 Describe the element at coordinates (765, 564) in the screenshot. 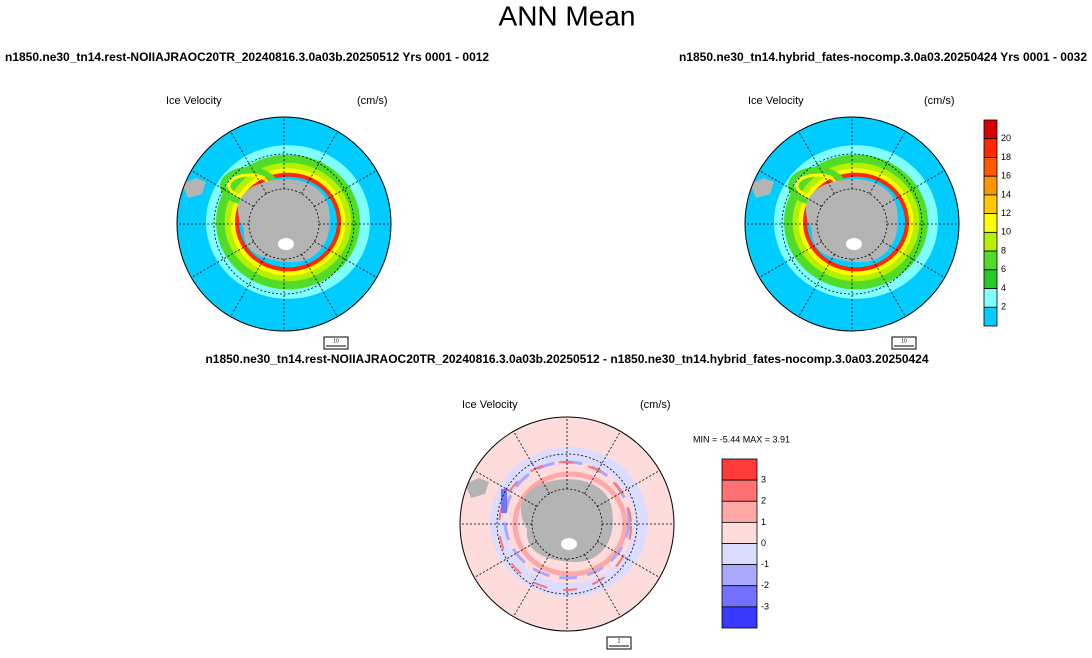

I see `colorbar-label: -1` at that location.